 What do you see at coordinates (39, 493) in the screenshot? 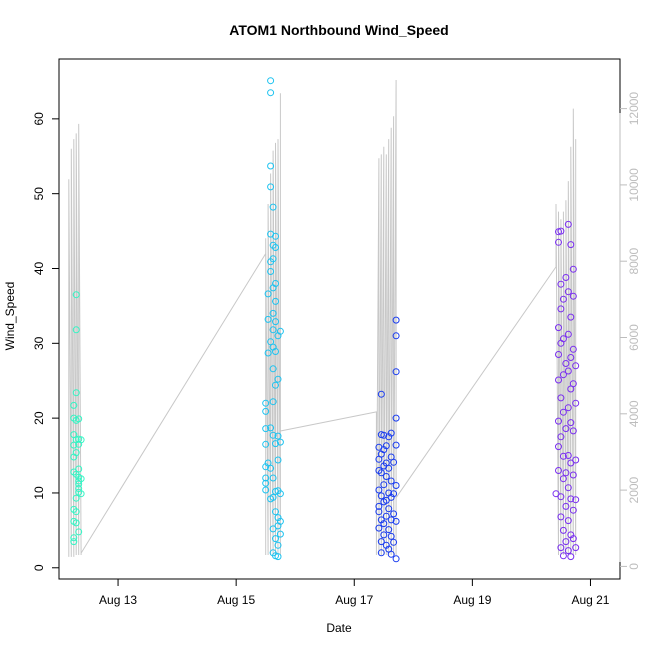
I see `y-tick-label: 10` at bounding box center [39, 493].